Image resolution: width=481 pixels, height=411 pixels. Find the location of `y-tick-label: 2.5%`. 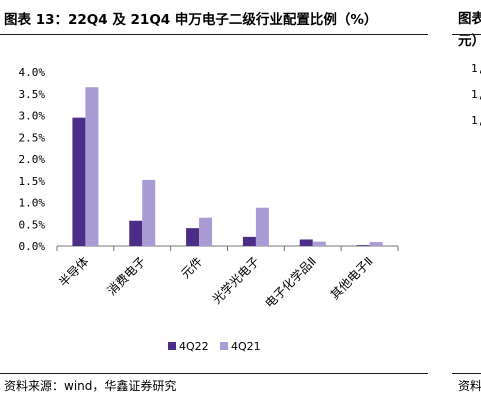

y-tick-label: 2.5% is located at coordinates (32, 137).